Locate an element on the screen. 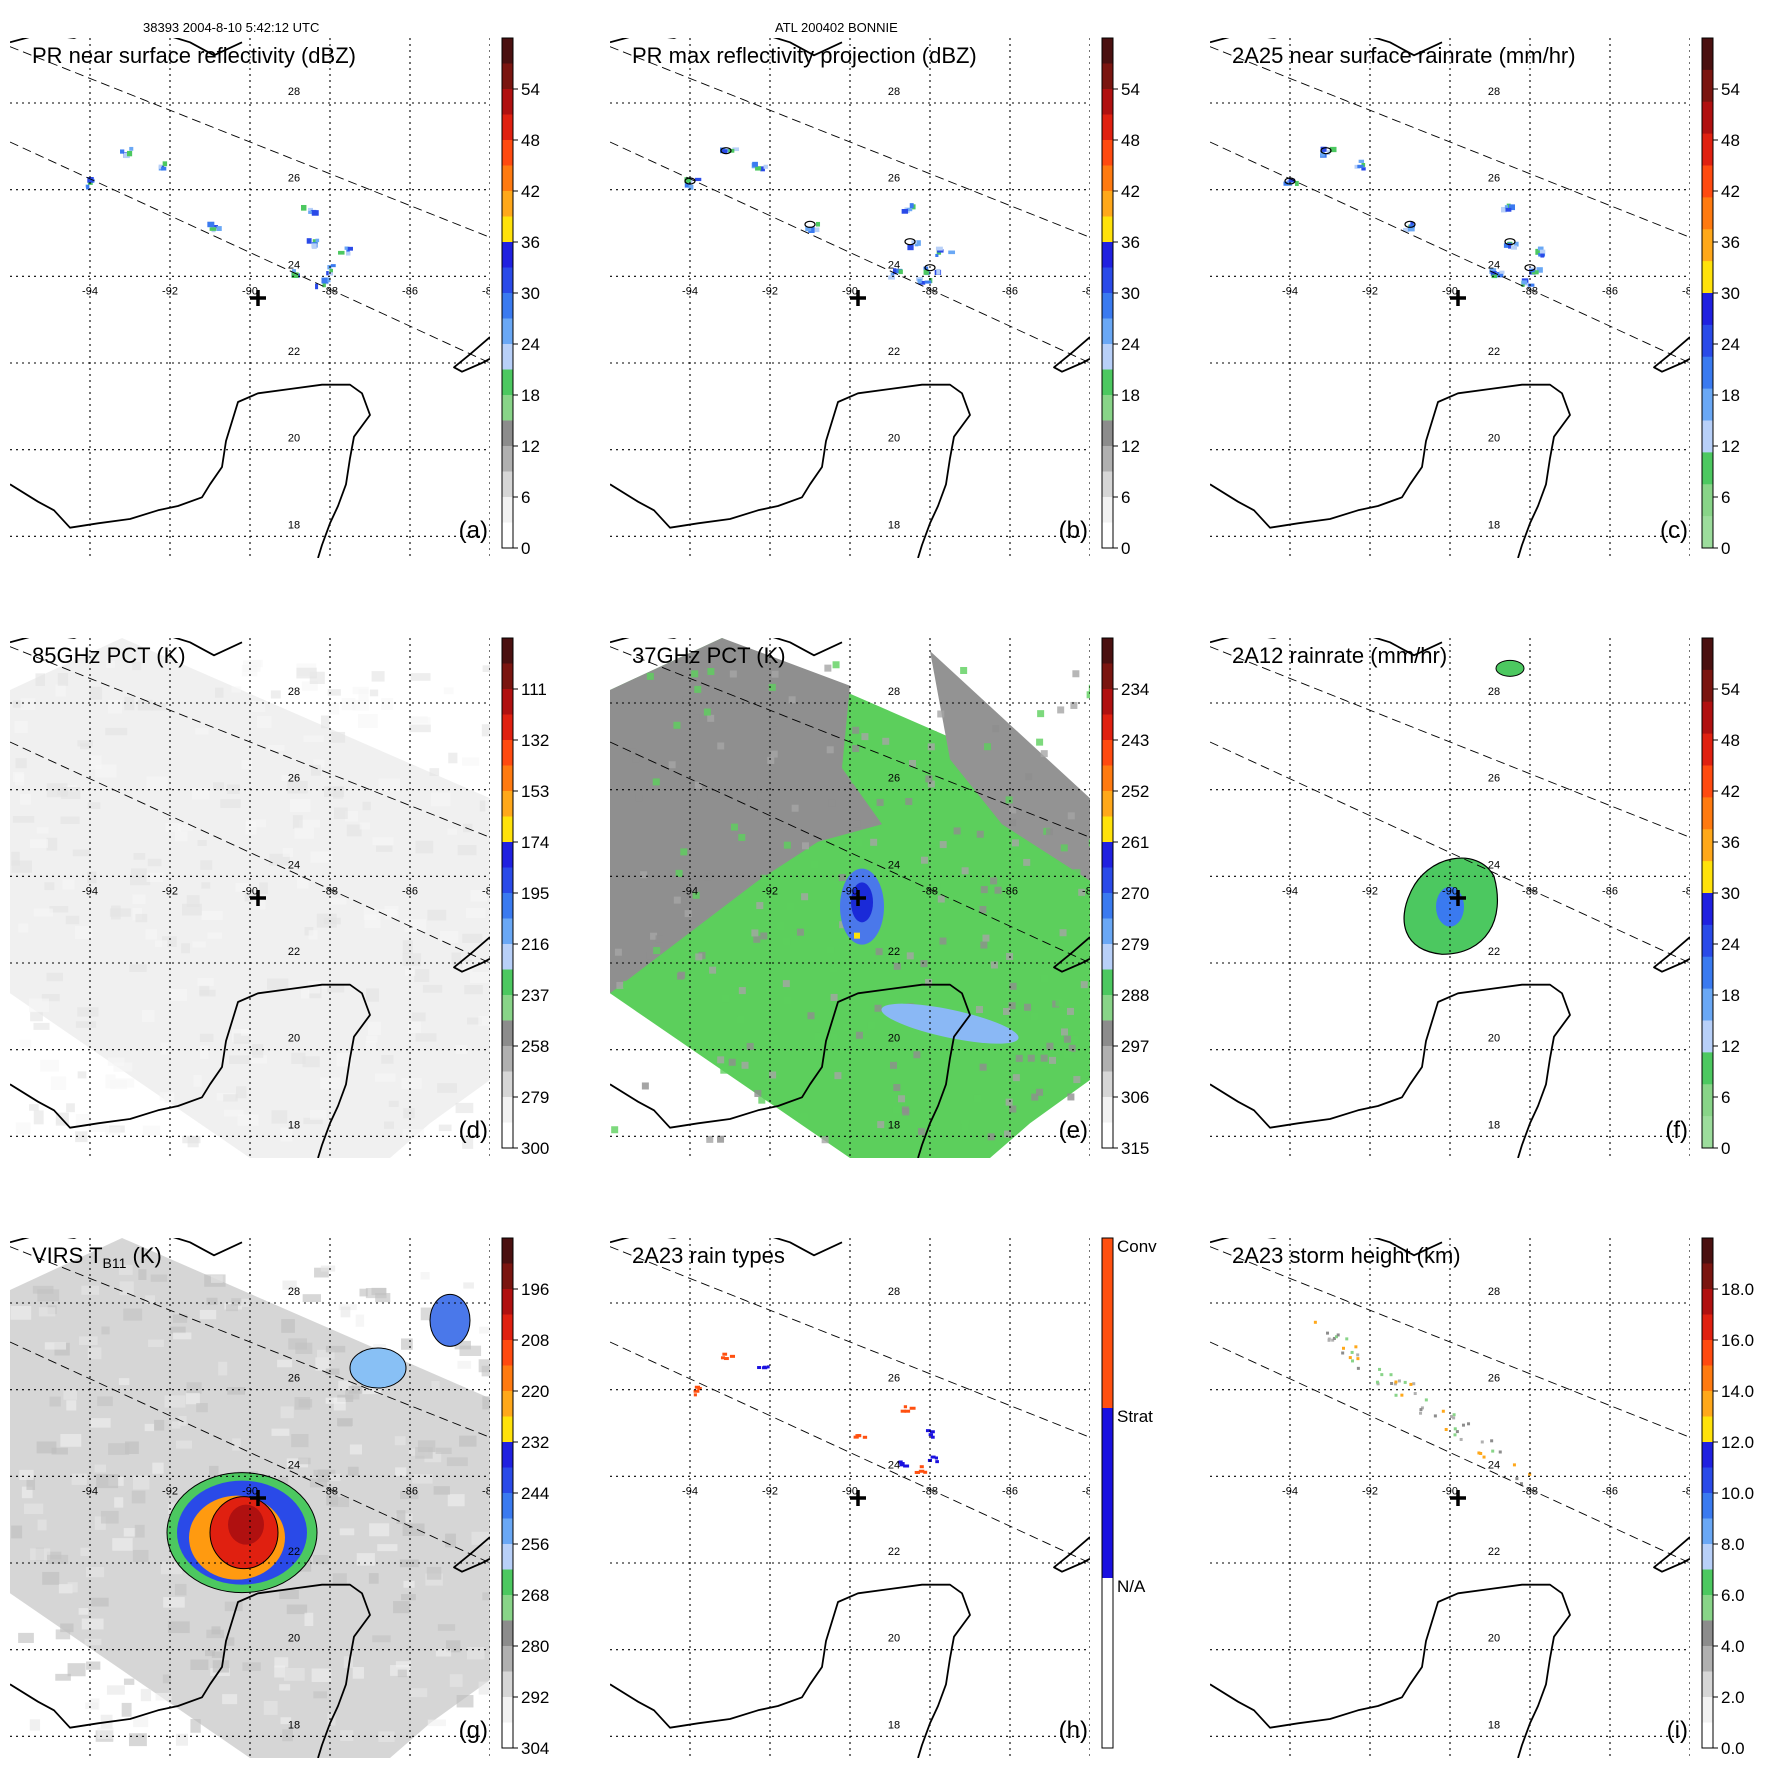  colorbar-tick-label: 243 is located at coordinates (1135, 740).